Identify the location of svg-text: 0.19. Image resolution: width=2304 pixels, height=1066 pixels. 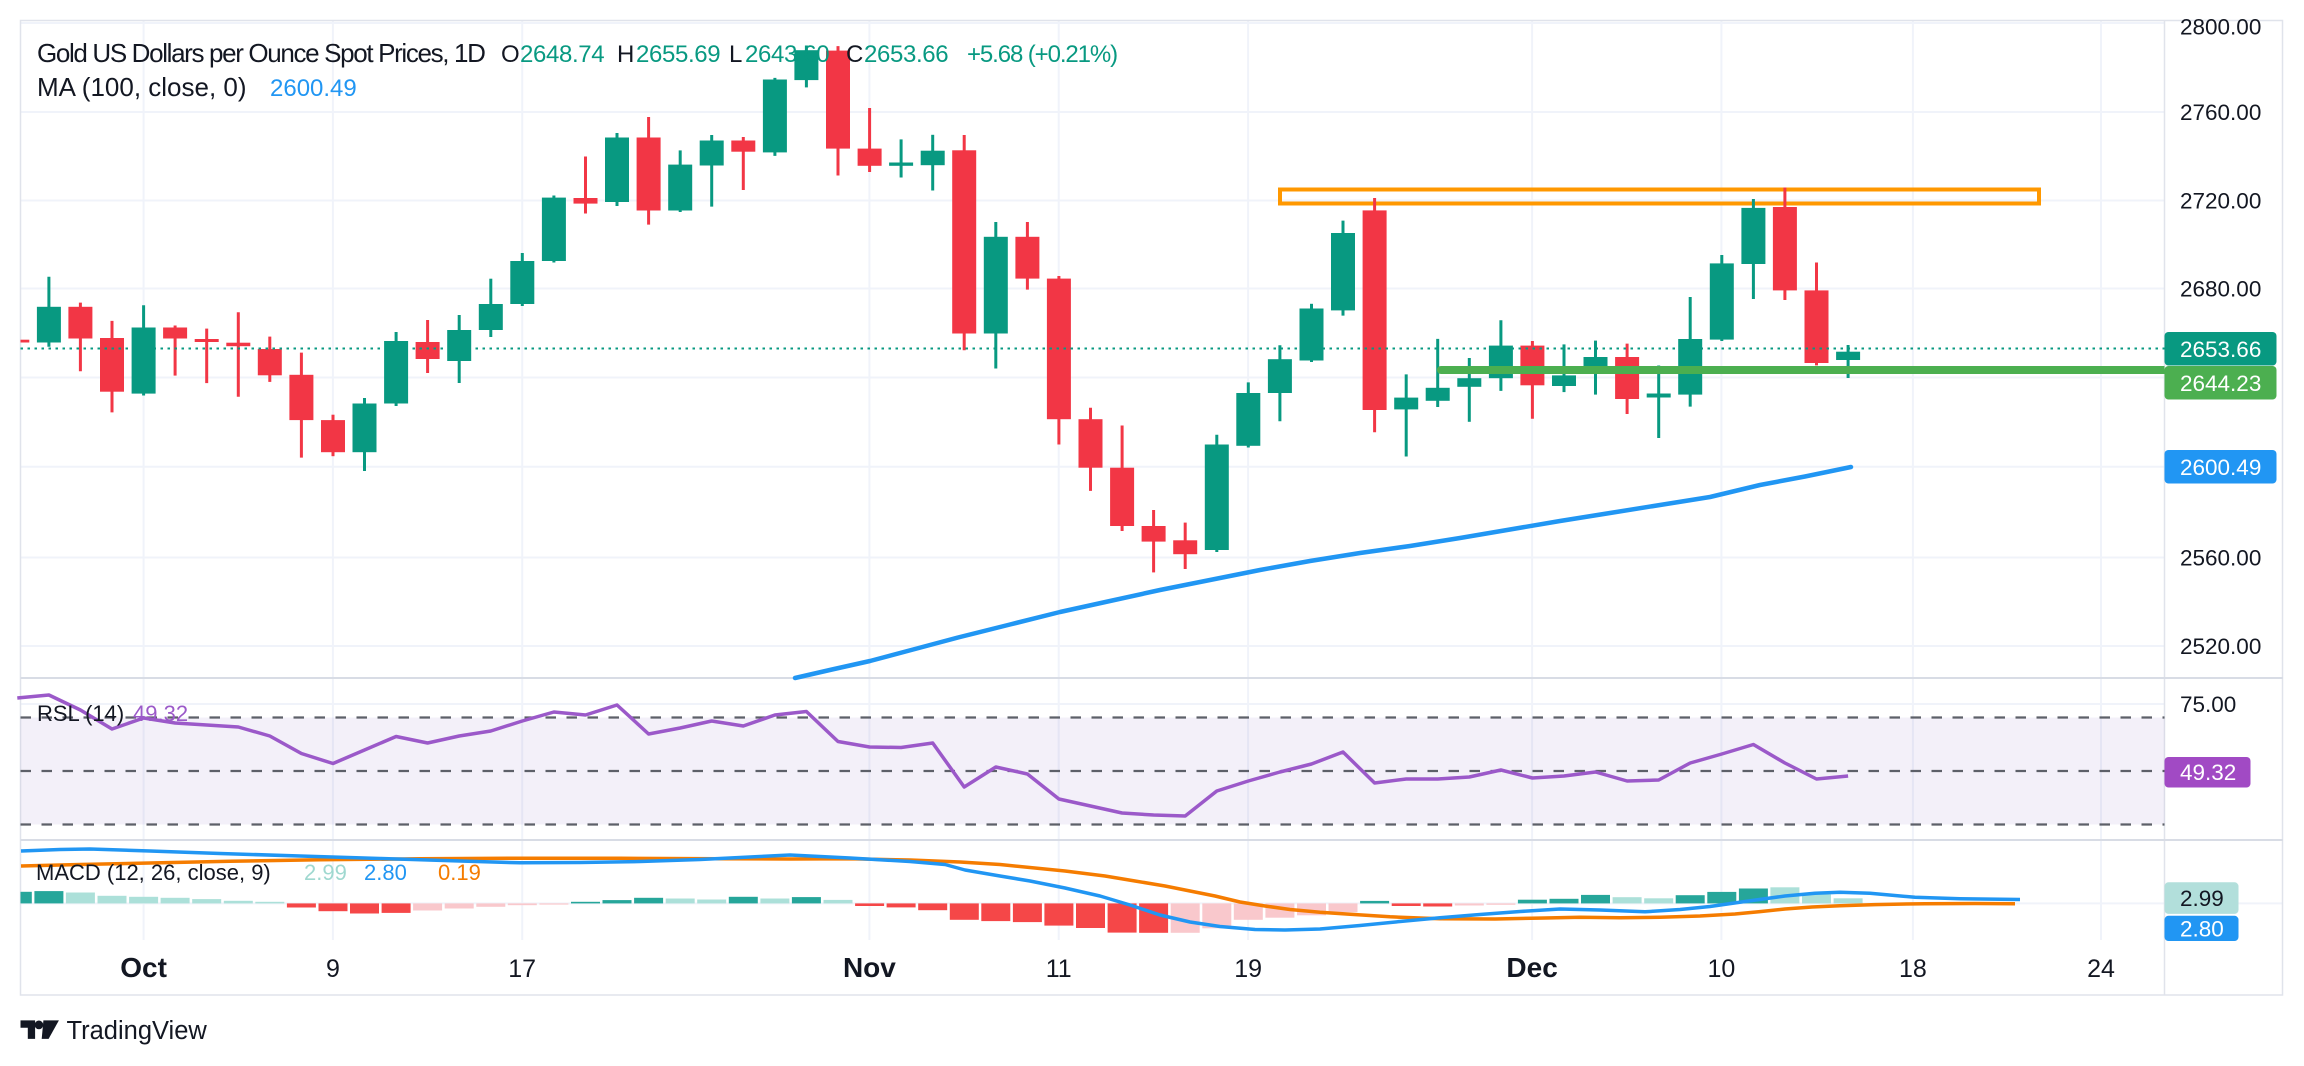
(459, 872).